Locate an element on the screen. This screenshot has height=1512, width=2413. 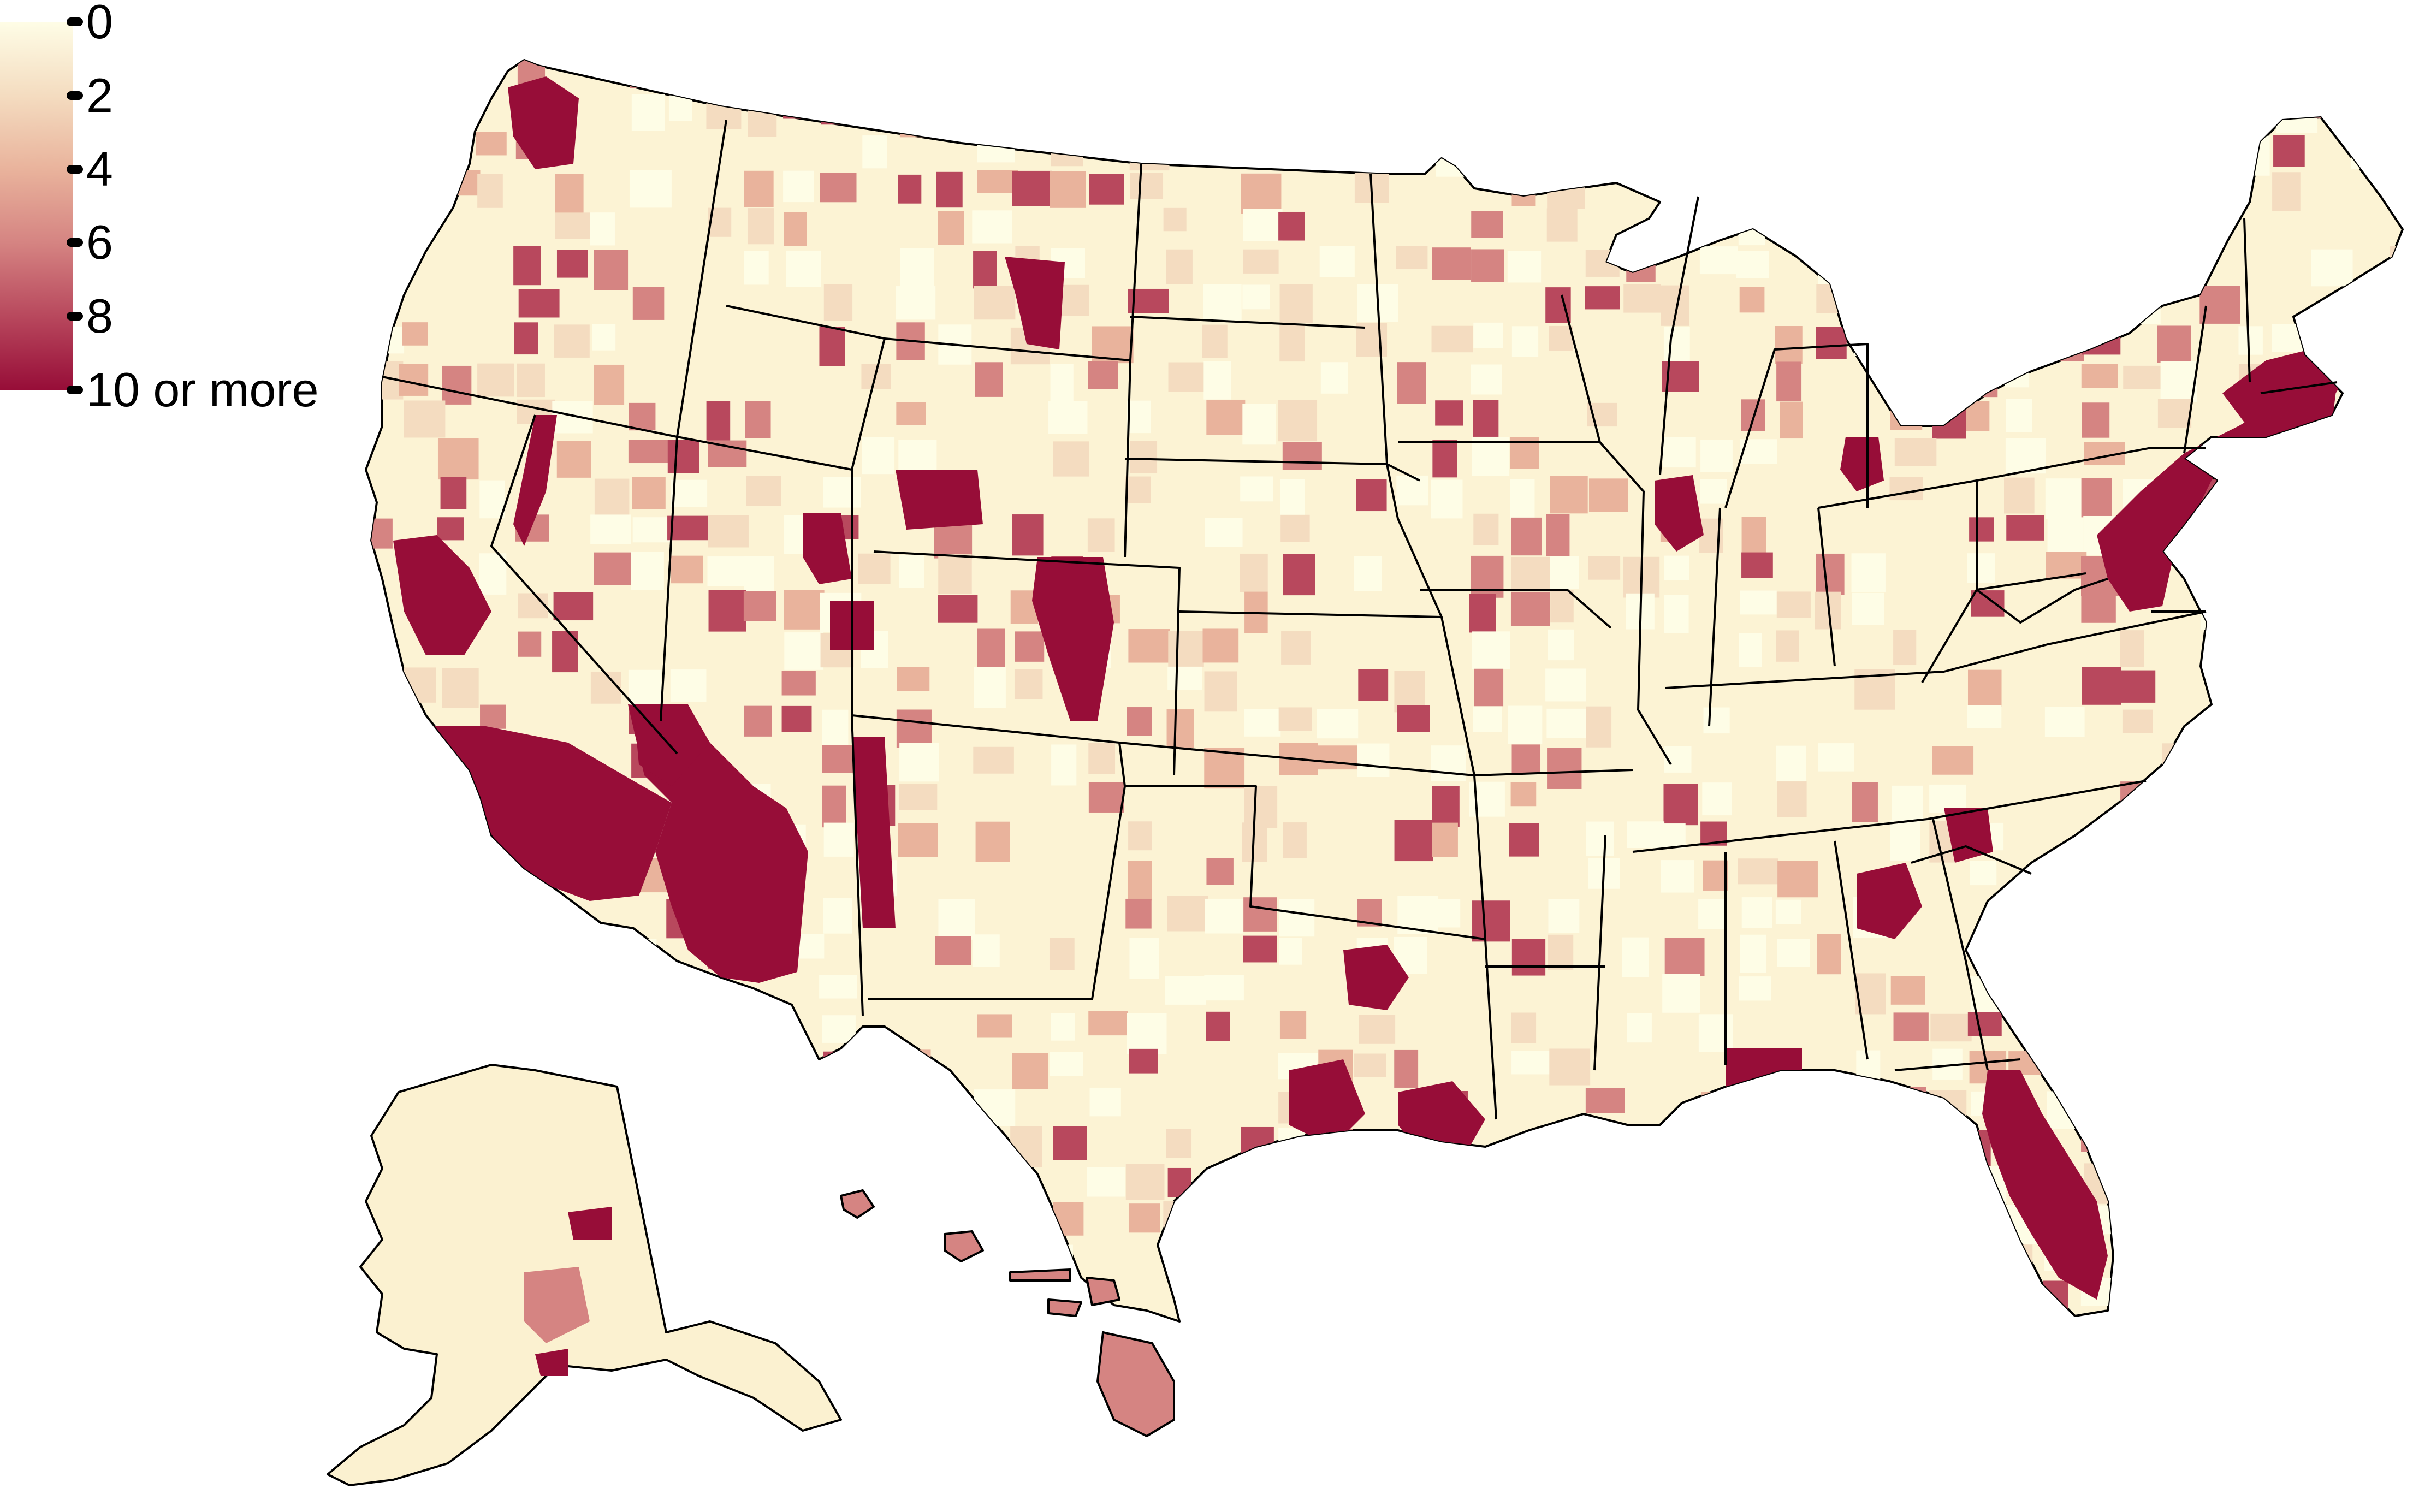
southern-california-region is located at coordinates (549, 813).